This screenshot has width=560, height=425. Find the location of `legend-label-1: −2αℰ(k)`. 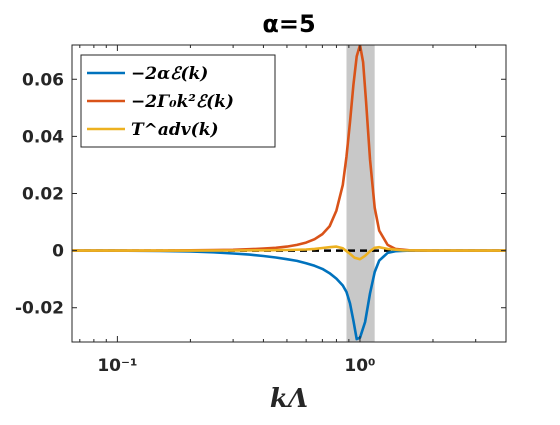

legend-label-1: −2αℰ(k) is located at coordinates (169, 74).